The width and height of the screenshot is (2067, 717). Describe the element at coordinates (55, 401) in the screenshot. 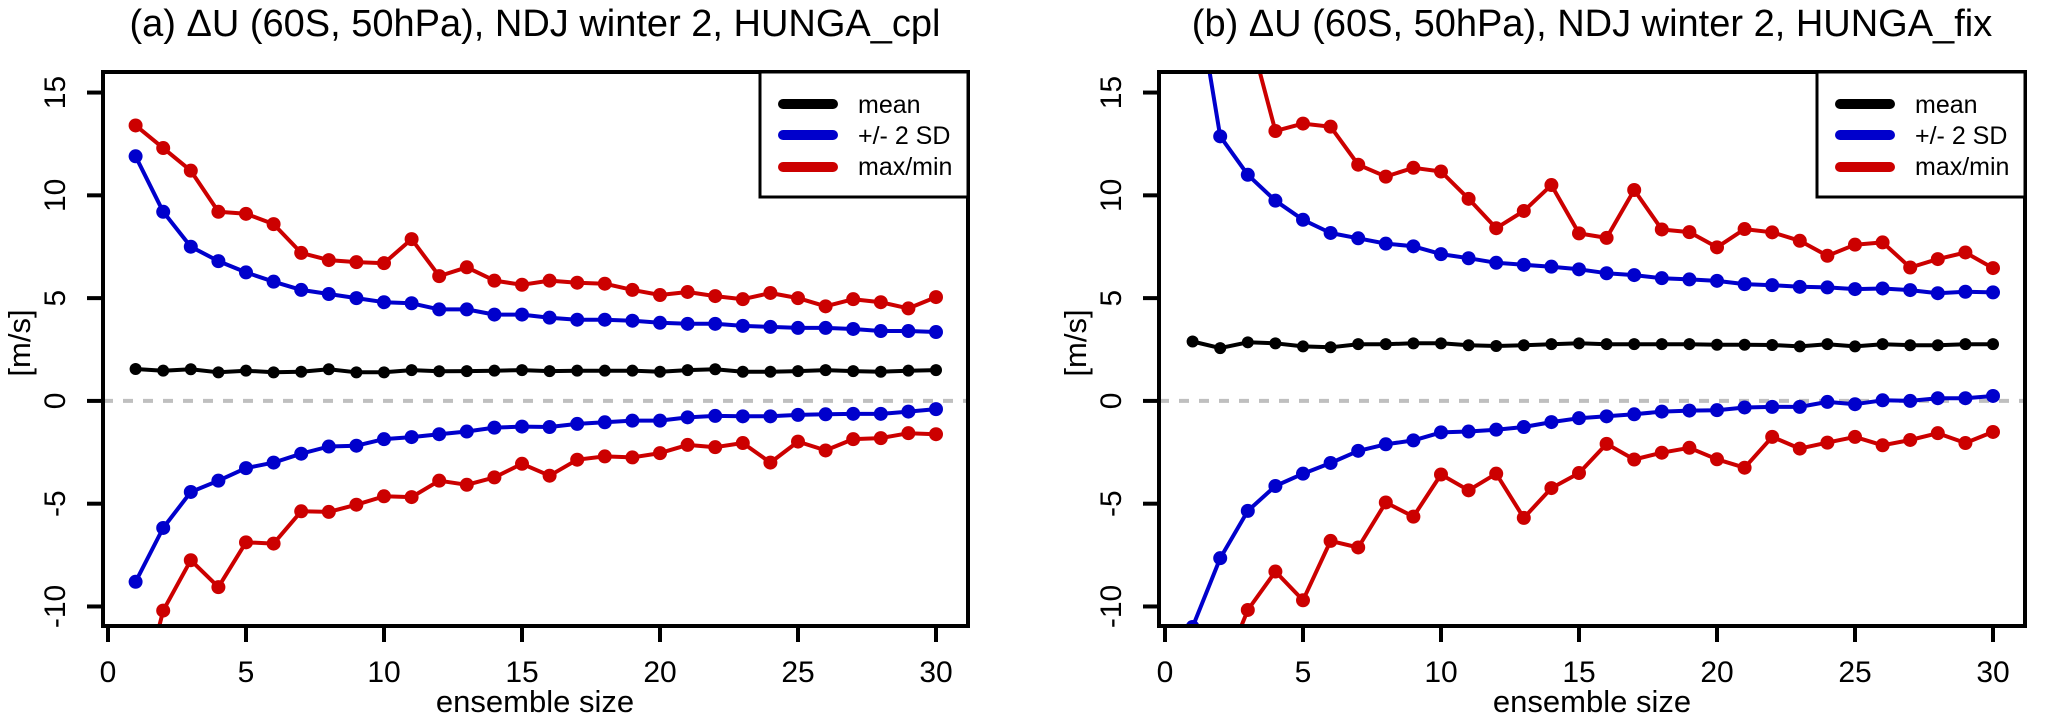

I see `y-tick-label: 0` at that location.